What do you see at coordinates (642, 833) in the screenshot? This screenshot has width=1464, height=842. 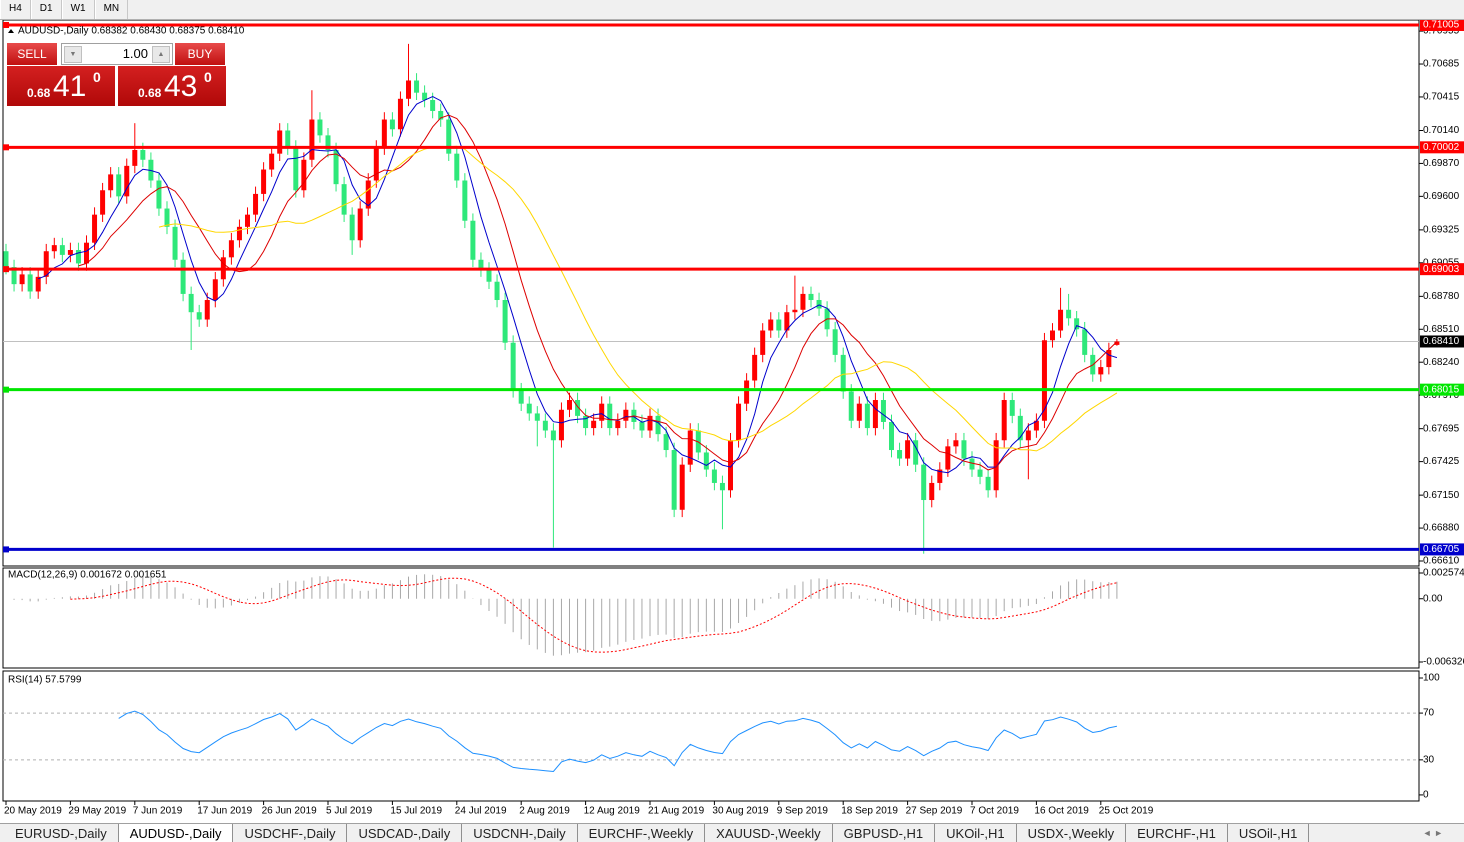 I see `chart-tab: EURCHF-,Weekly` at bounding box center [642, 833].